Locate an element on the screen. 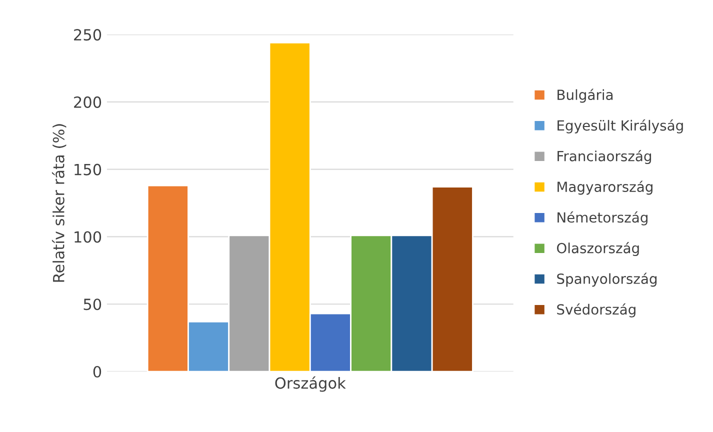 This screenshot has width=713, height=432. legend-label: Franciaország is located at coordinates (605, 157).